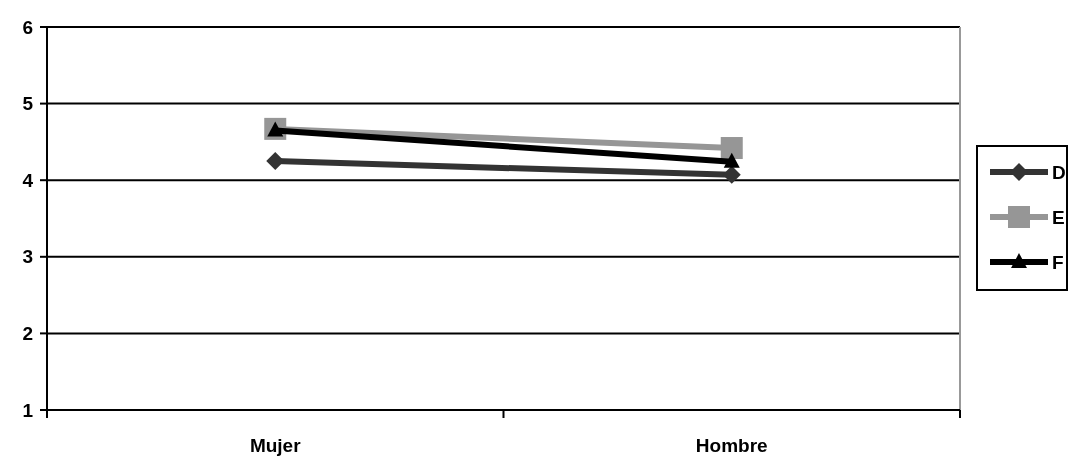  I want to click on legend-label: E, so click(1058, 217).